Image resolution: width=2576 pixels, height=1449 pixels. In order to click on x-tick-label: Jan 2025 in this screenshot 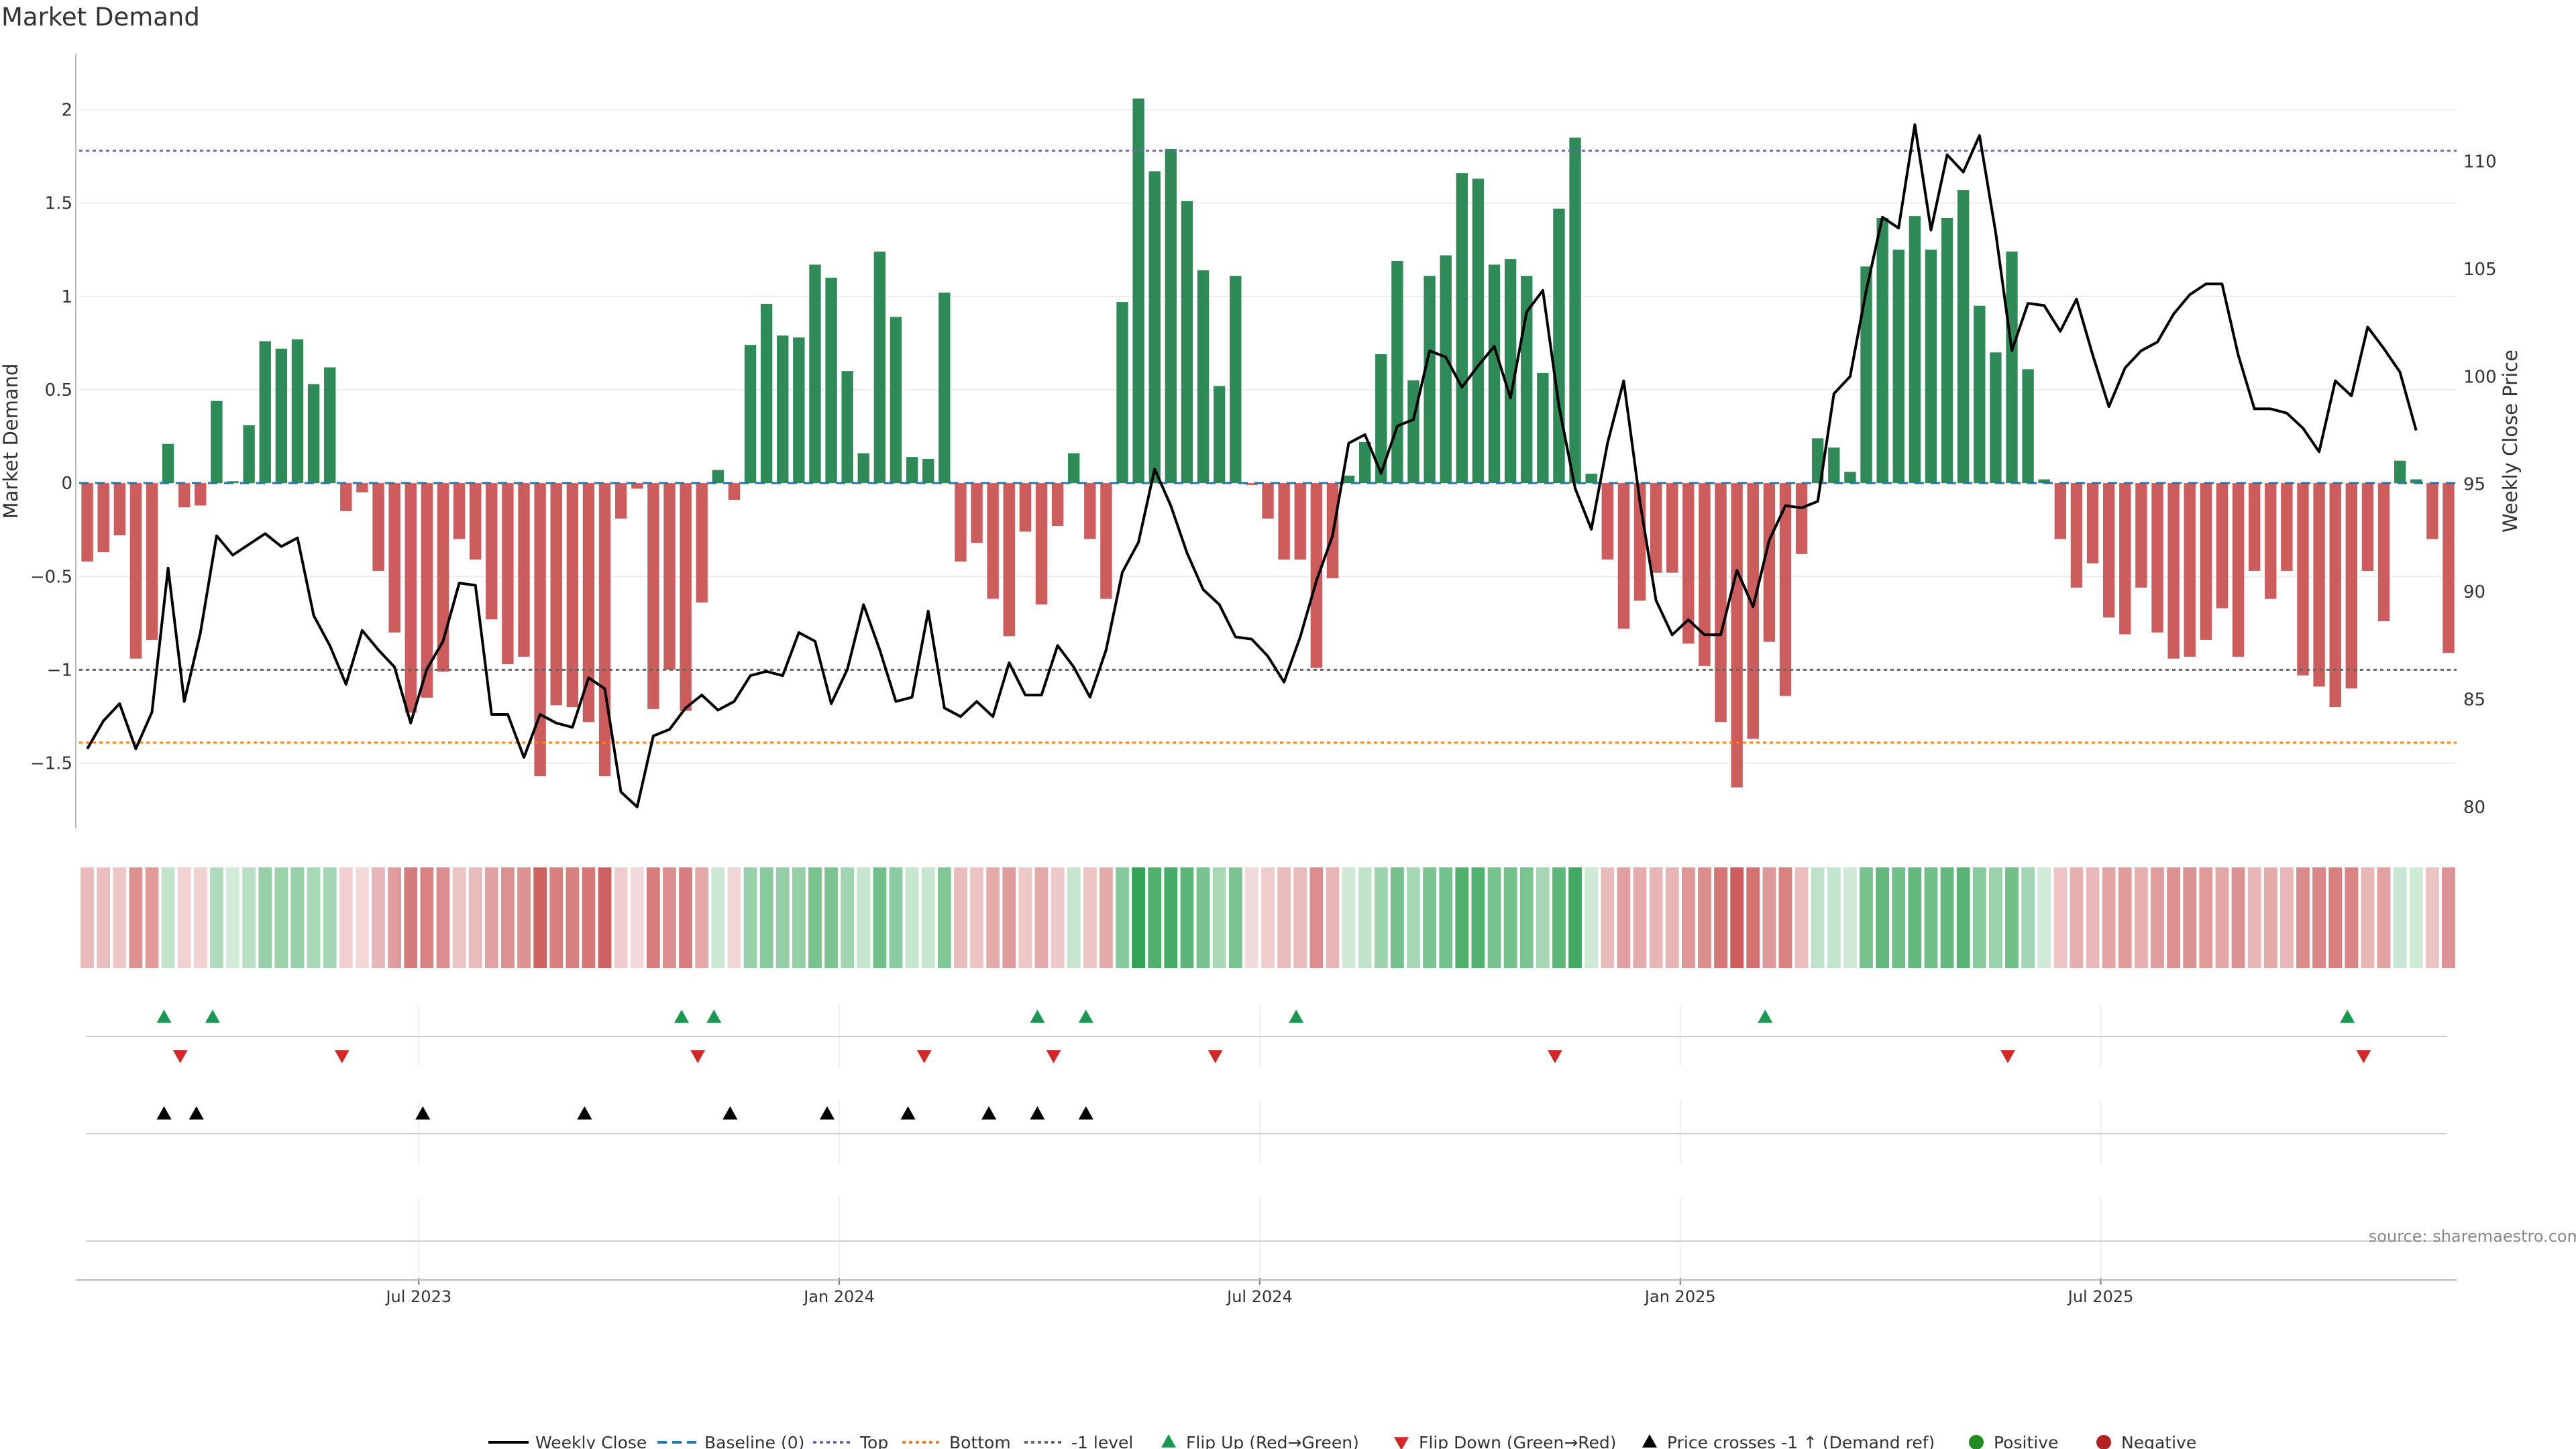, I will do `click(1680, 1296)`.